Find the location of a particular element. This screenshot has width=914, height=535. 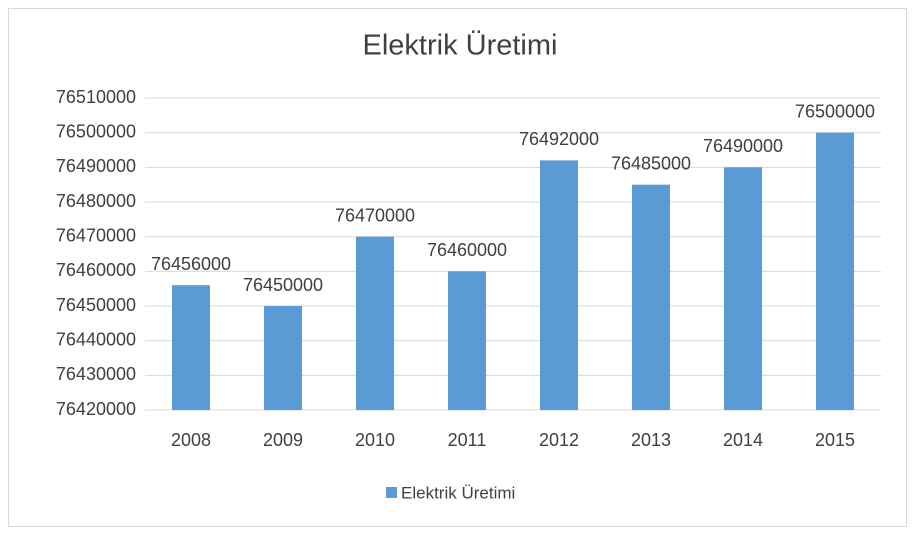

y-tick-label: 76440000 is located at coordinates (96, 339).